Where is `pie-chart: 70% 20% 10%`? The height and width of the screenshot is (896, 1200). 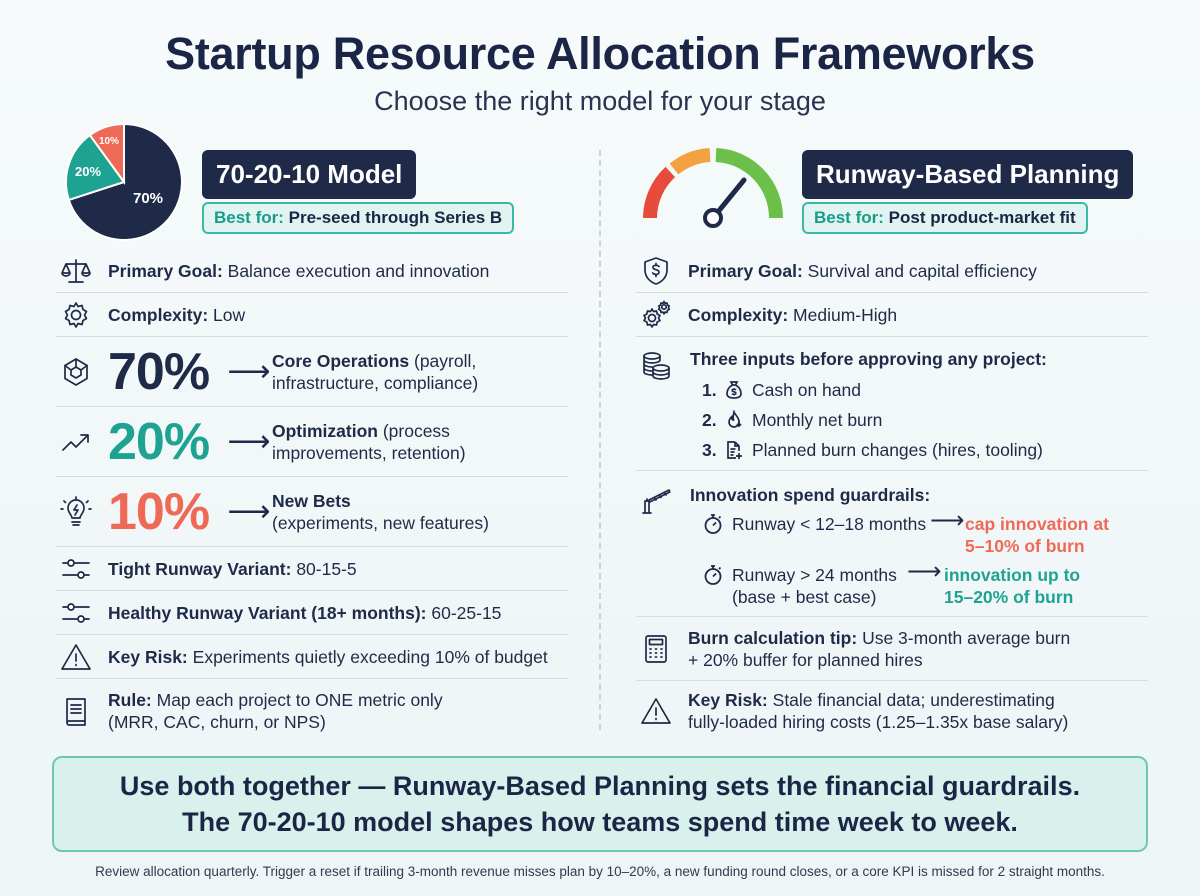
pie-chart: 70% 20% 10% is located at coordinates (124, 181).